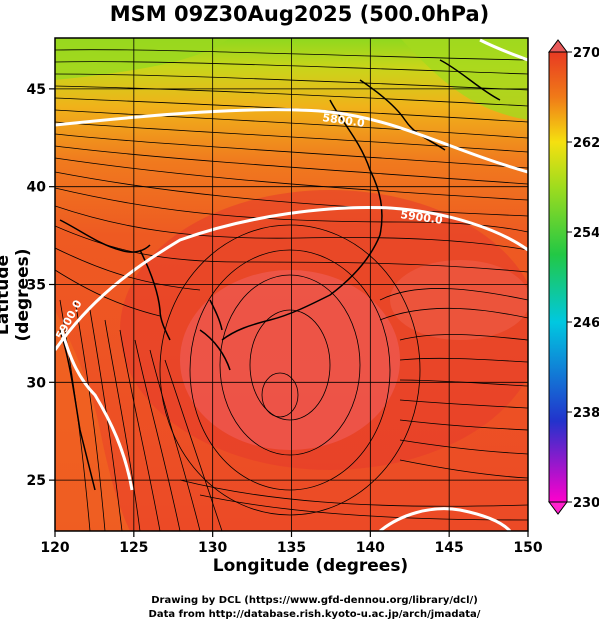 The image size is (599, 625). Describe the element at coordinates (291, 548) in the screenshot. I see `x-tick-label: 135` at that location.